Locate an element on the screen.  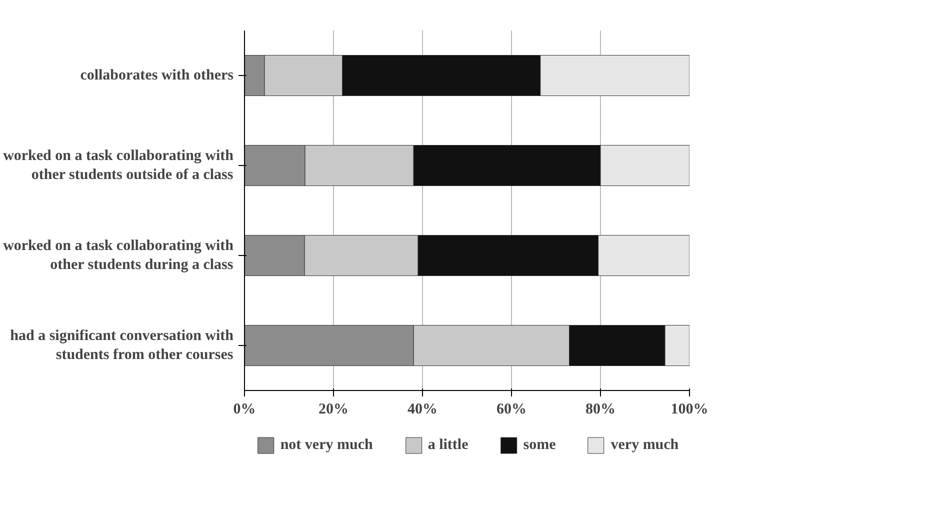
x-tick-label: 100% is located at coordinates (689, 410).